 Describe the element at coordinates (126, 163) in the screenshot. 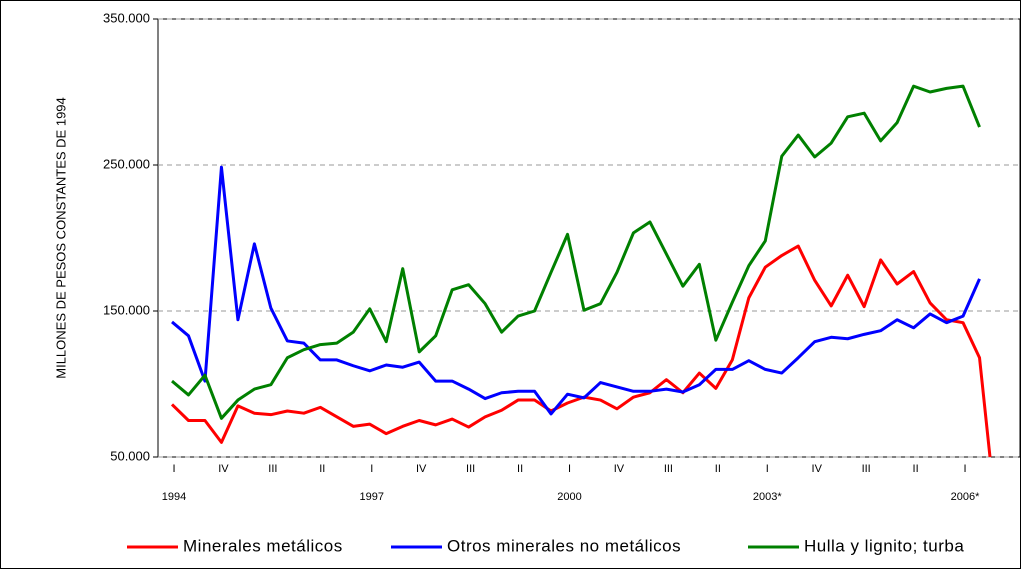

I see `y-tick-label: 250.000` at that location.